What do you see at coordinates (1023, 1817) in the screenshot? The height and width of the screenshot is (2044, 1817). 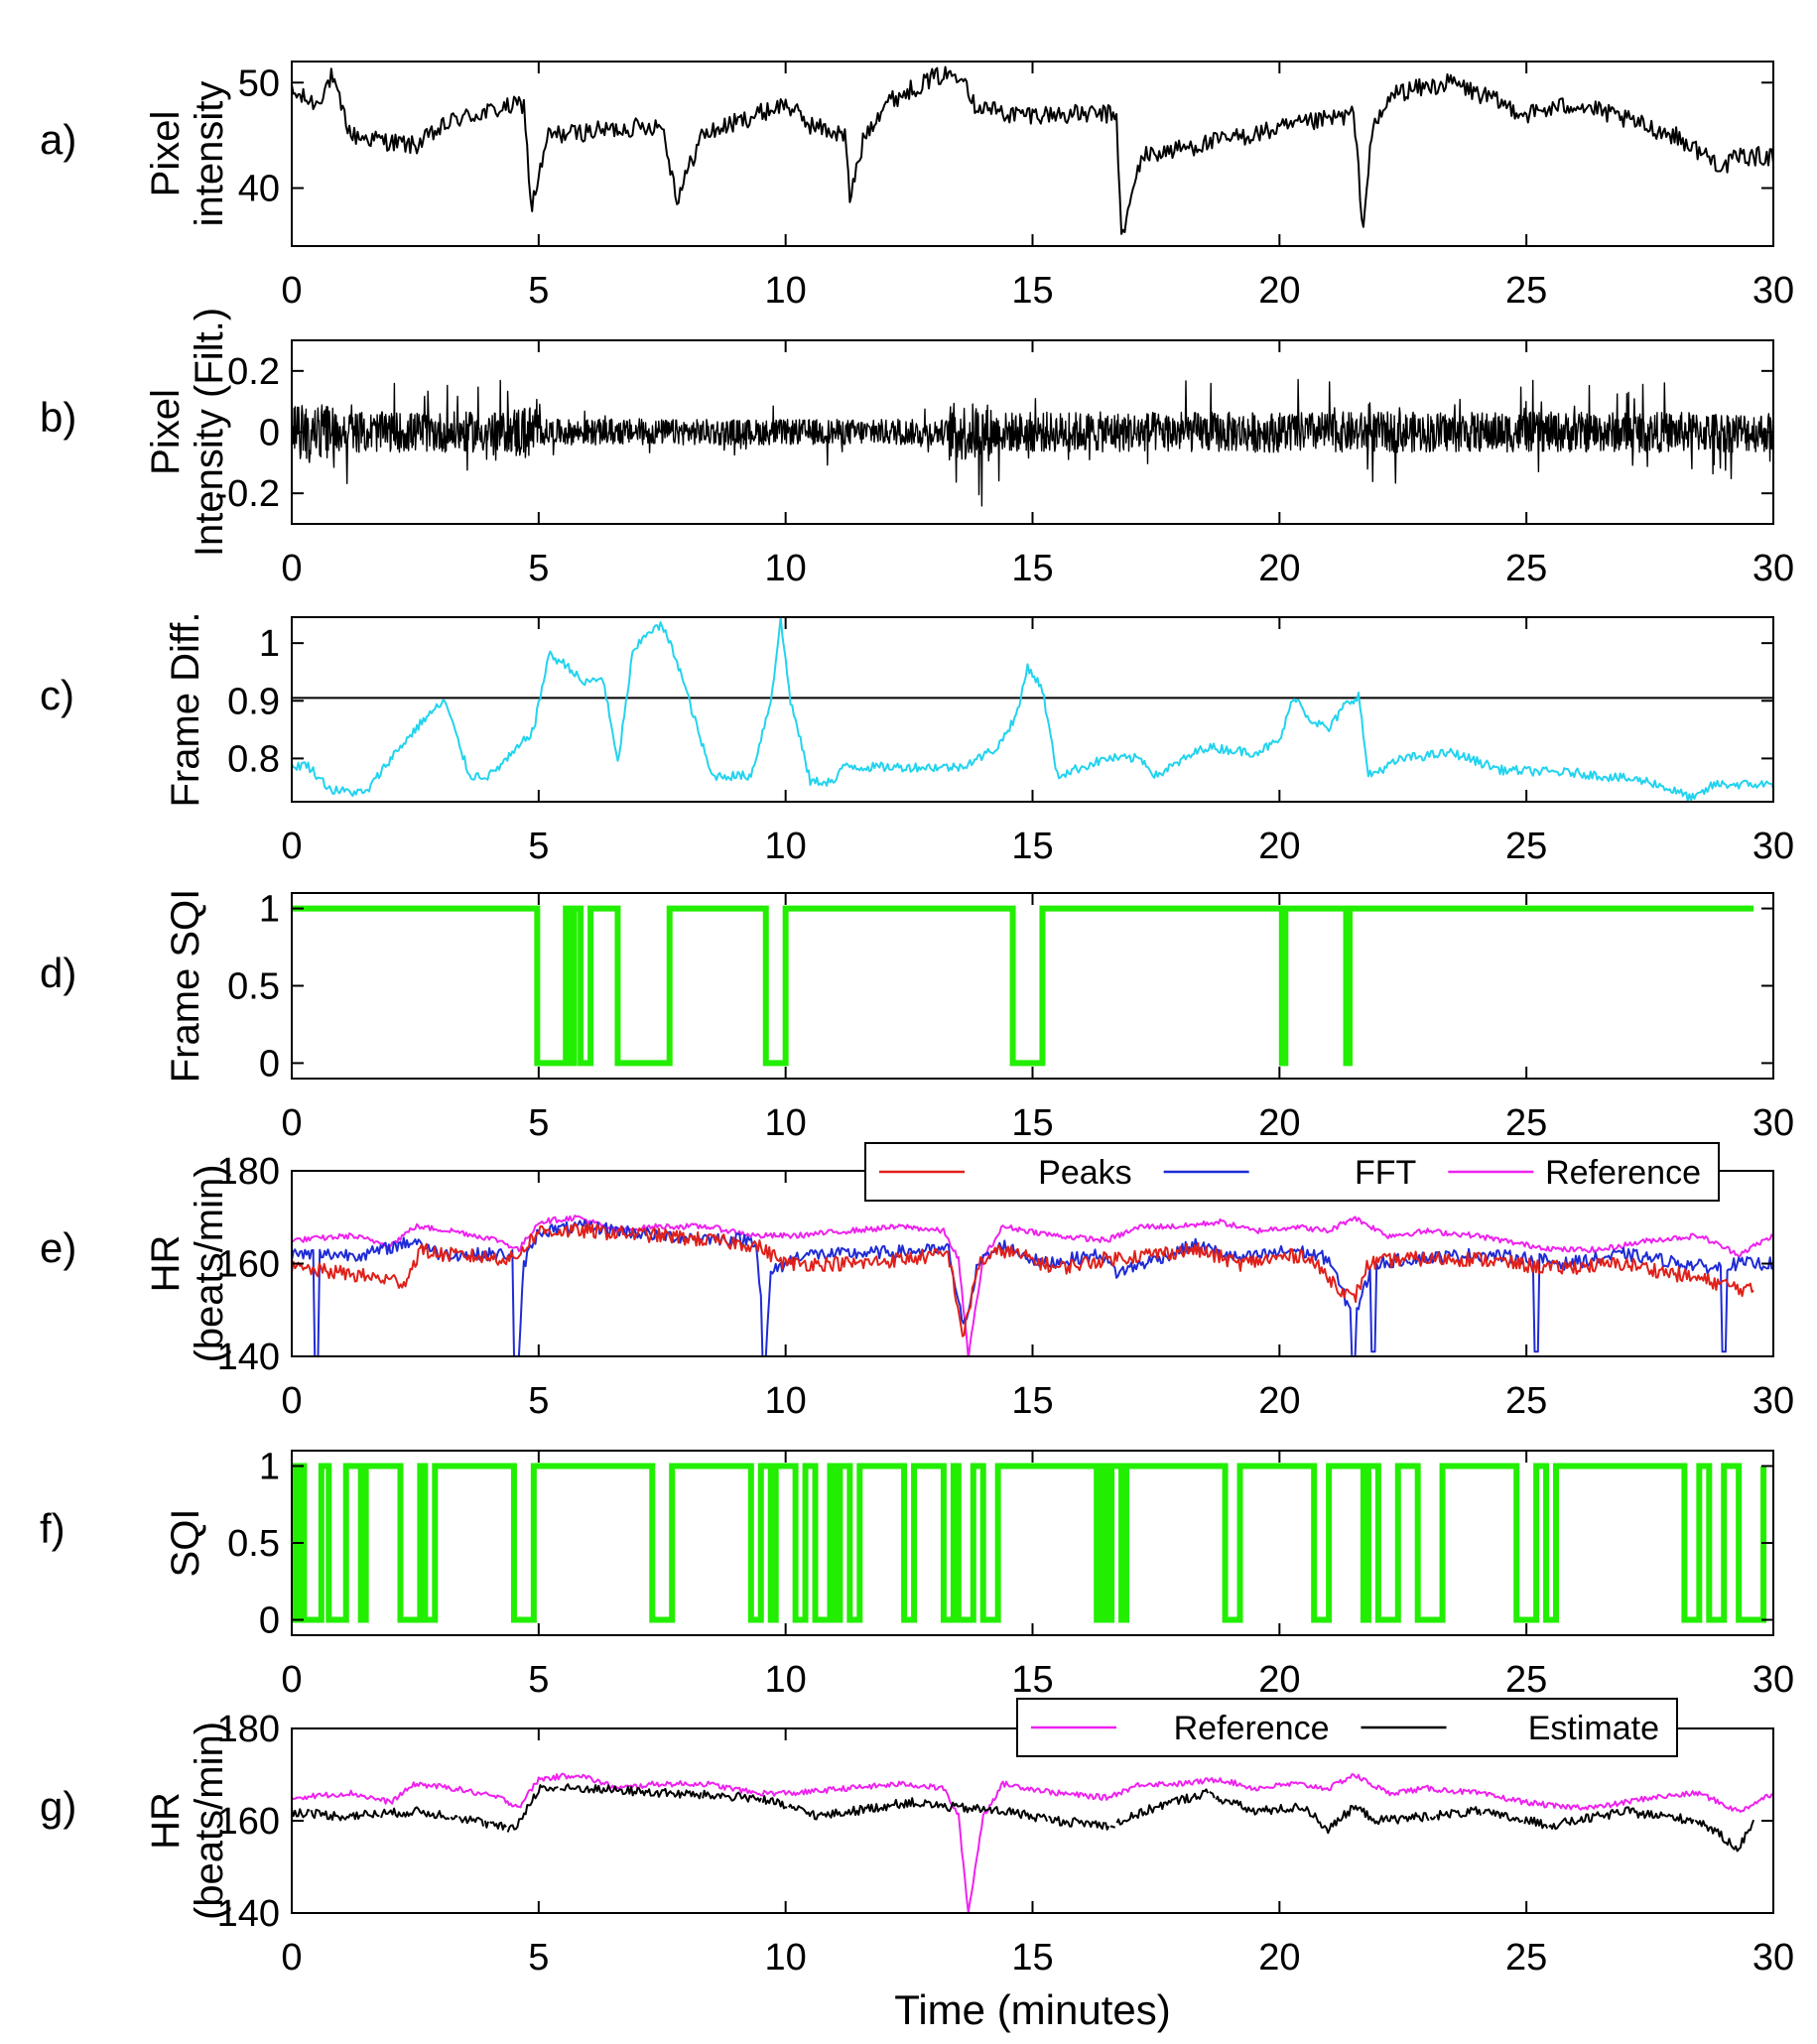 I see `estimate-series-line` at bounding box center [1023, 1817].